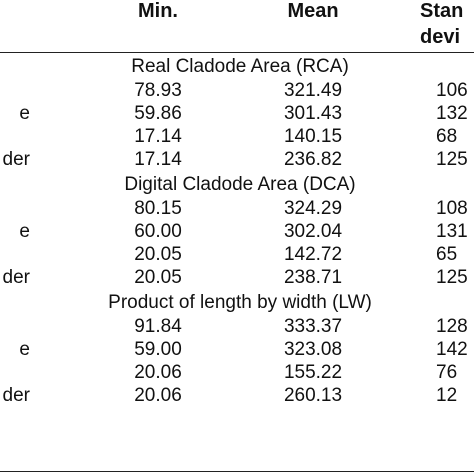 This screenshot has width=474, height=474. I want to click on cell: 76, so click(447, 372).